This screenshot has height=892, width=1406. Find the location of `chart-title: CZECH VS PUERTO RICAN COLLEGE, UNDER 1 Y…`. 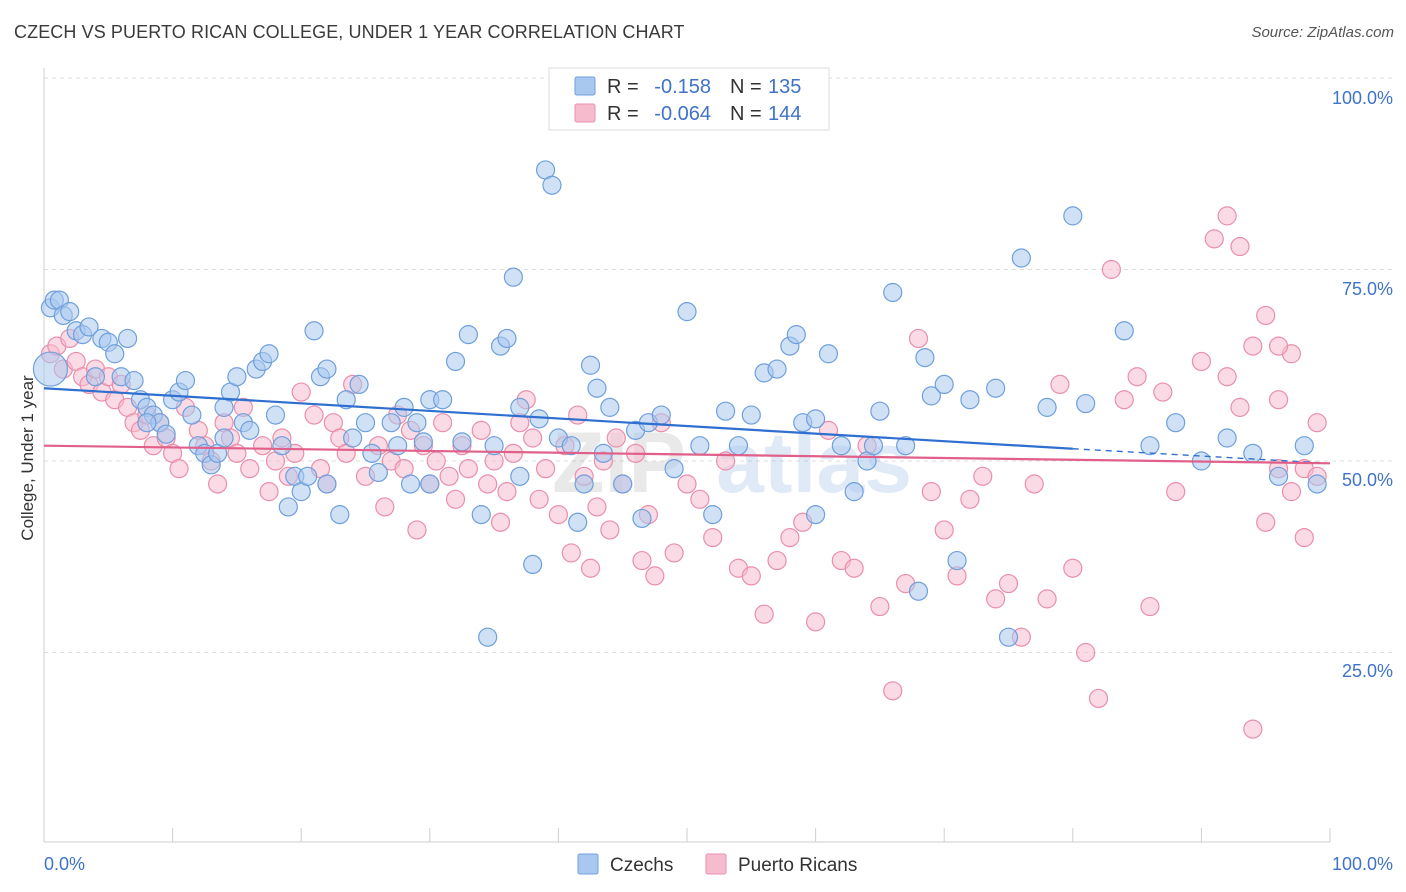

chart-title: CZECH VS PUERTO RICAN COLLEGE, UNDER 1 Y… is located at coordinates (349, 32).